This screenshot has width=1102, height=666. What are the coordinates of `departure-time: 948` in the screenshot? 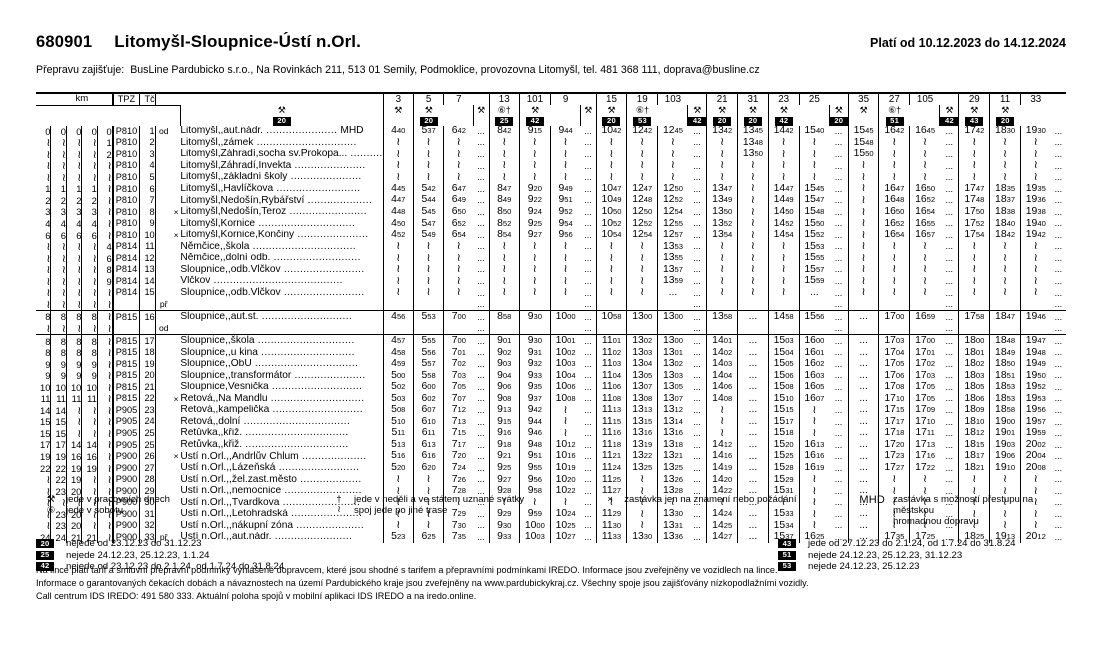 It's located at (535, 445).